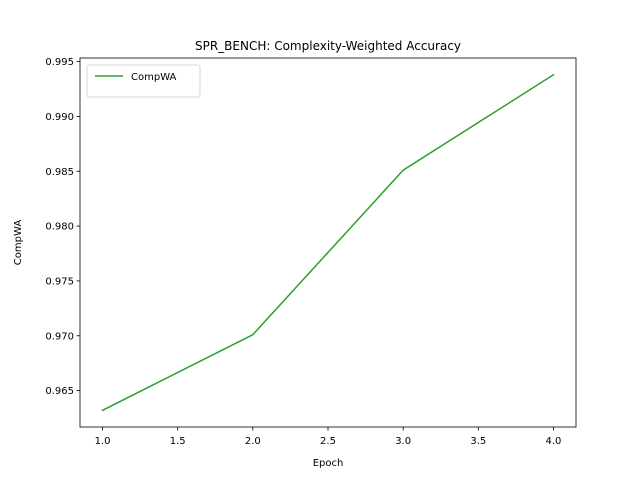 Image resolution: width=640 pixels, height=480 pixels. I want to click on legend-box, so click(143, 81).